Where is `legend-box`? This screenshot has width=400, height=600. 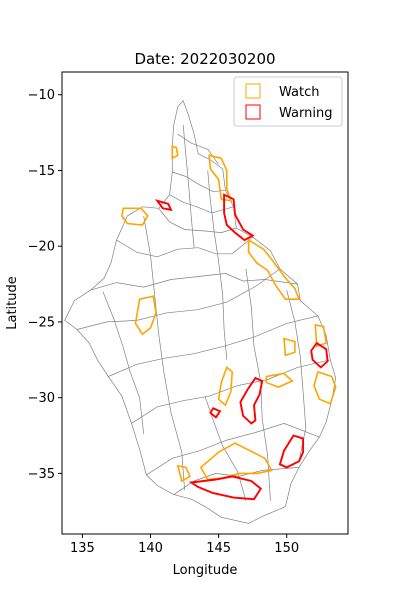 legend-box is located at coordinates (288, 101).